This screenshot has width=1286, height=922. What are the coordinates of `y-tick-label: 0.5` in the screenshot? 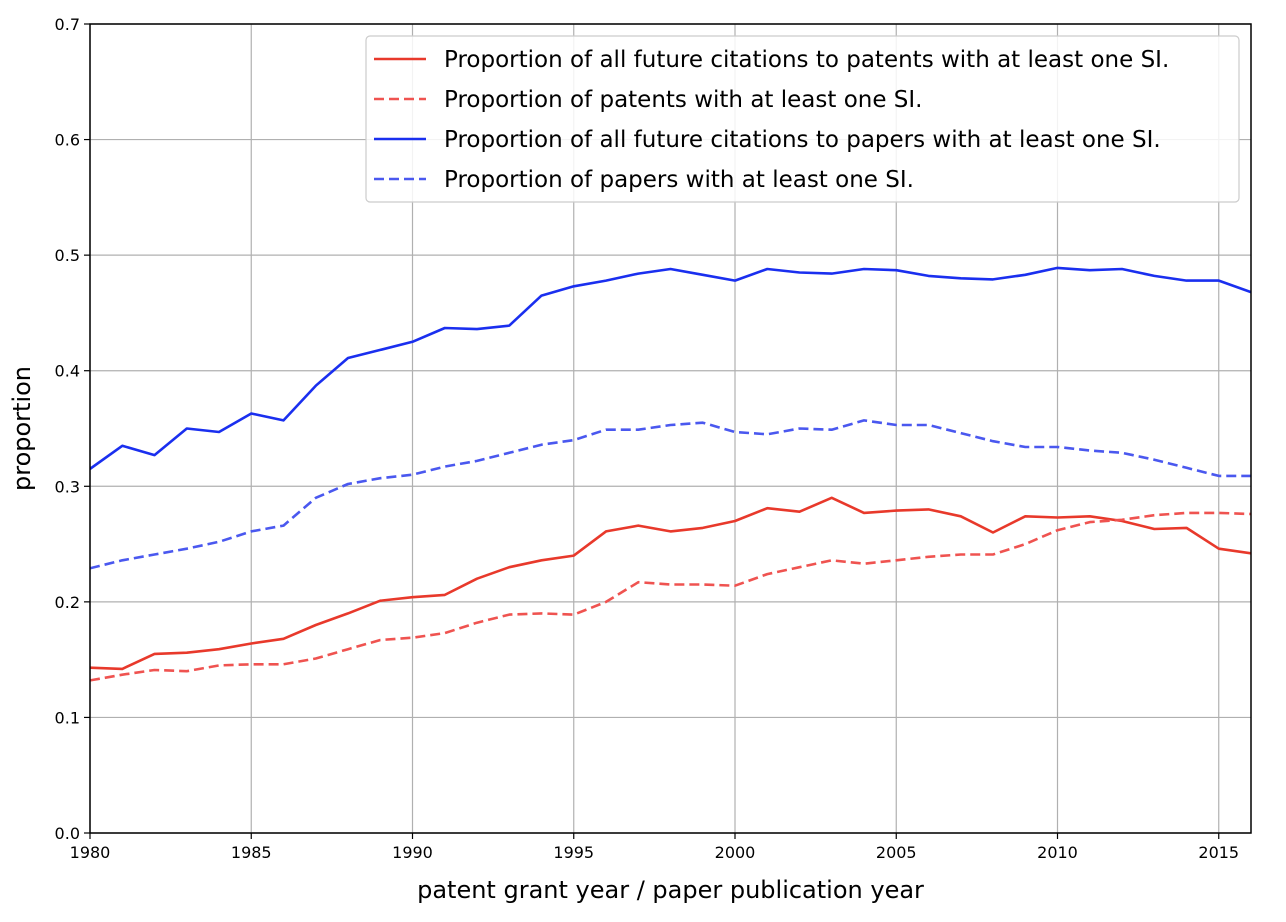 It's located at (67, 255).